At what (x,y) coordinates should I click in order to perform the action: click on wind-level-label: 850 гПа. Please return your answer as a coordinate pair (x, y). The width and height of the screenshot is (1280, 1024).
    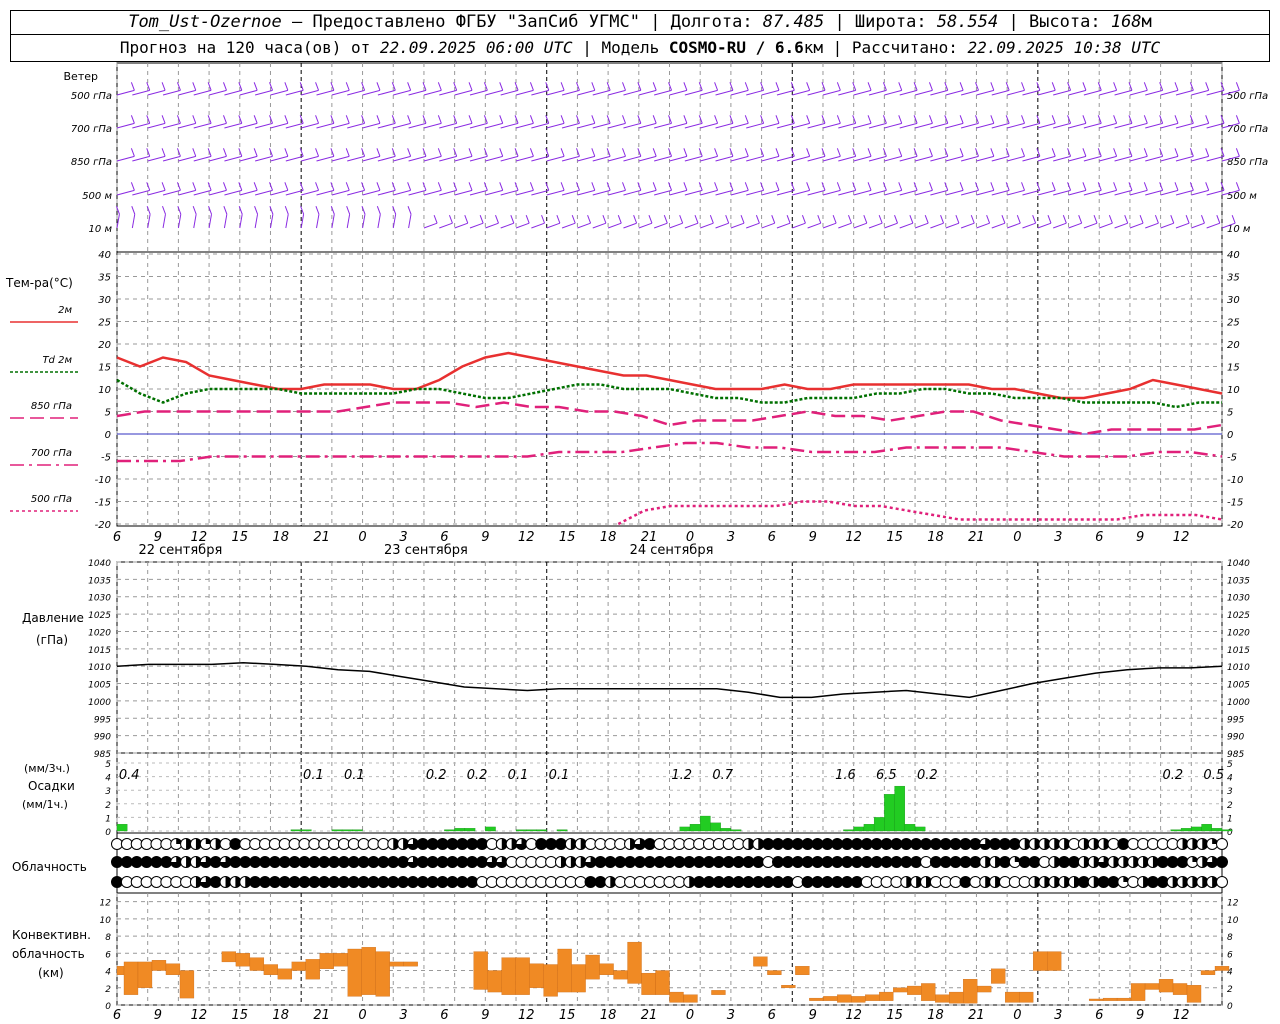
    Looking at the image, I should click on (91, 162).